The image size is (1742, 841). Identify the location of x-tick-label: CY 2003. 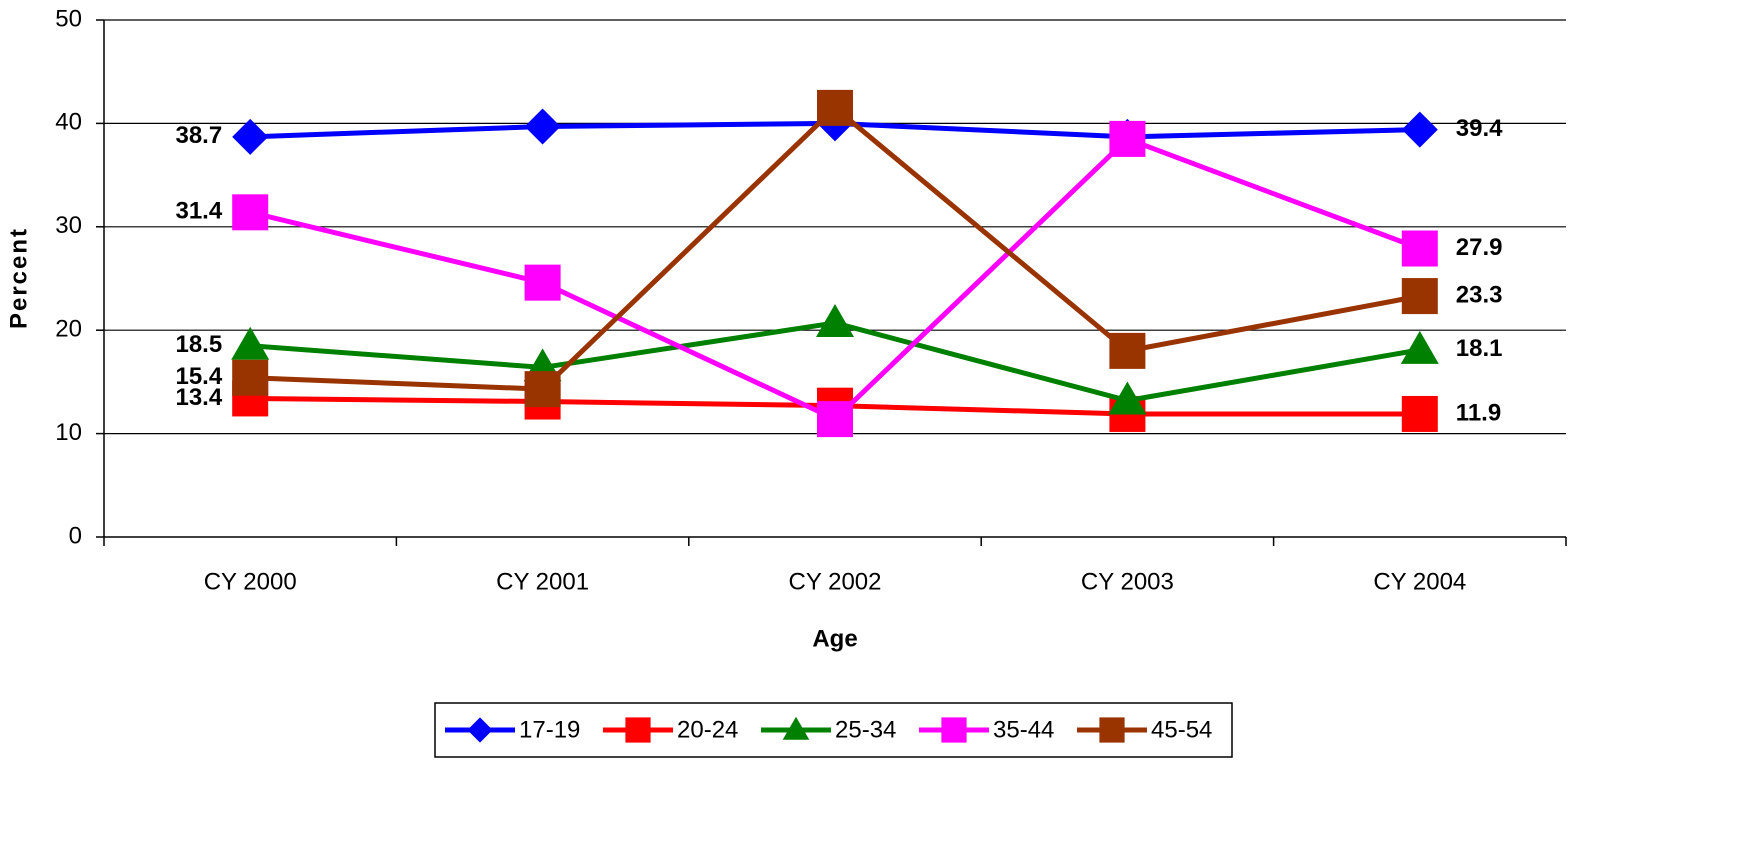
(1127, 581).